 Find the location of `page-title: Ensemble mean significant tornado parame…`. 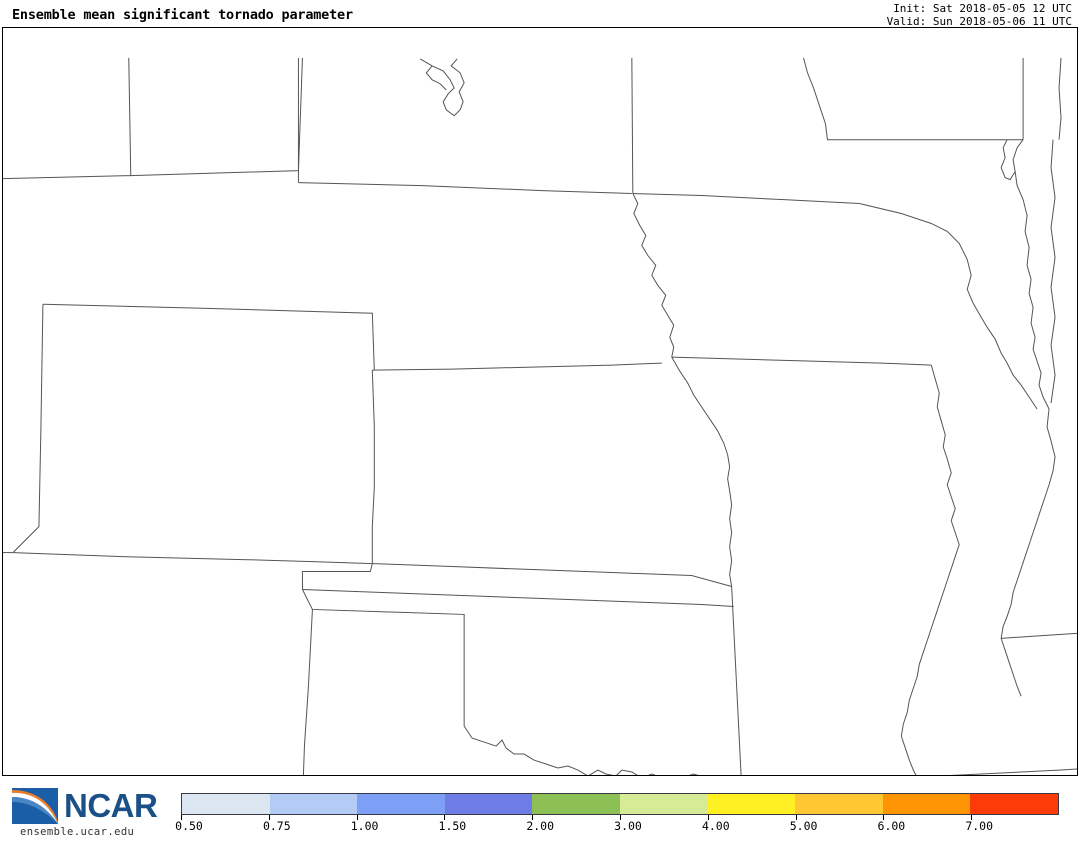

page-title: Ensemble mean significant tornado parame… is located at coordinates (182, 15).